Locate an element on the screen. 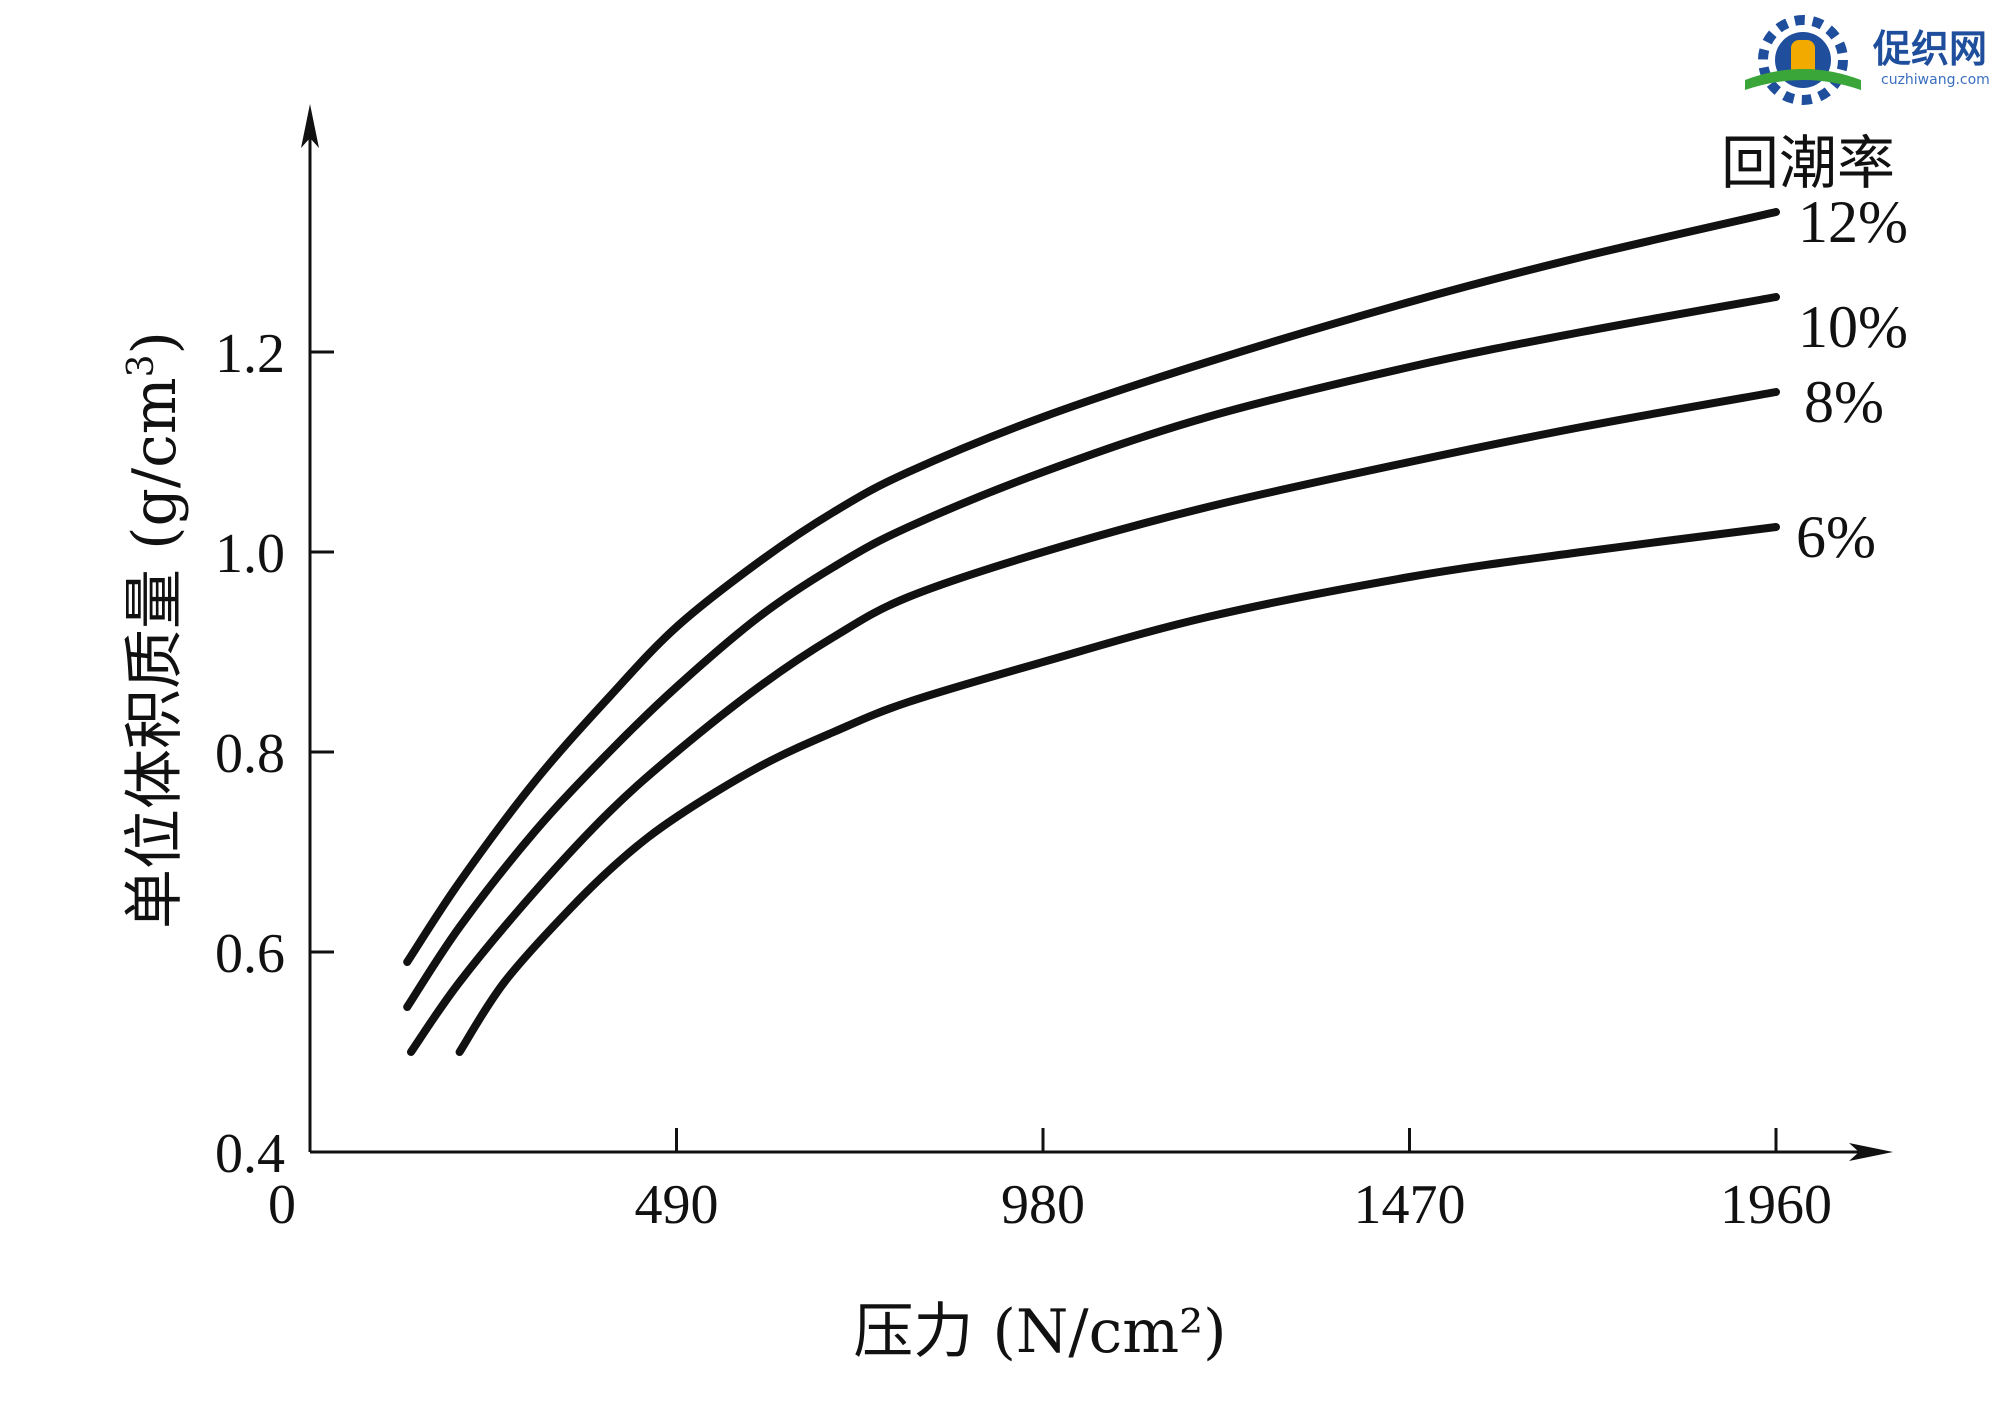 This screenshot has height=1424, width=2001. series-label: 8% is located at coordinates (1844, 402).